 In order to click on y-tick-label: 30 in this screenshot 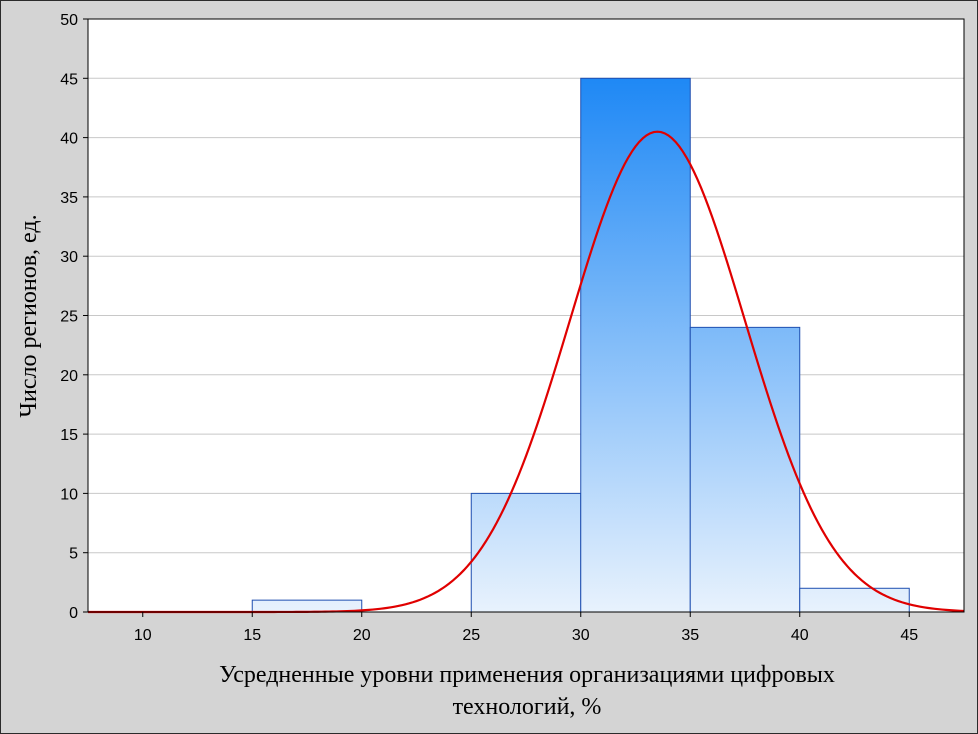, I will do `click(69, 257)`.